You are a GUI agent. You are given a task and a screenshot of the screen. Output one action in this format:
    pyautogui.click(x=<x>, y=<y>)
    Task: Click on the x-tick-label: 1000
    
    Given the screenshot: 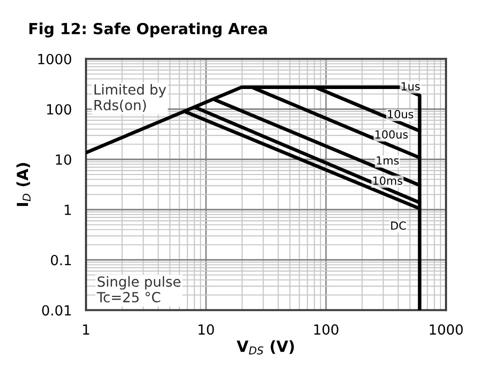 What is the action you would take?
    pyautogui.click(x=446, y=329)
    